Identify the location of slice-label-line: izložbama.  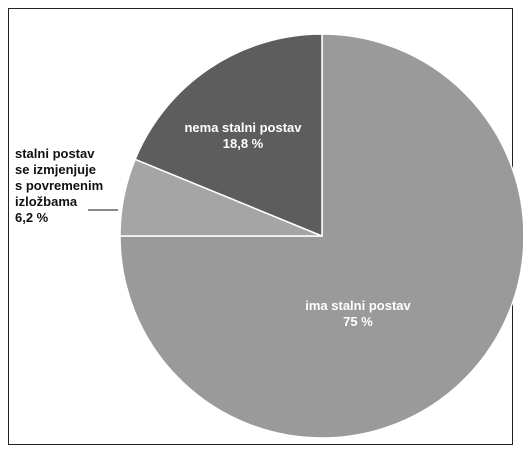
(46, 201).